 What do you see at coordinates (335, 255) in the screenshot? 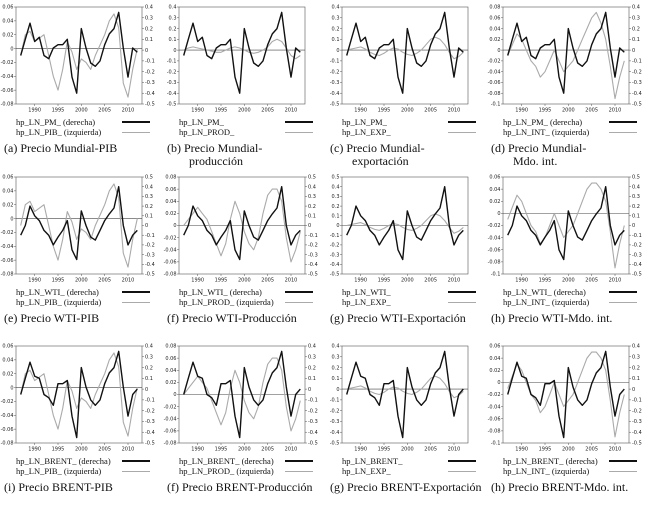
I see `left-tick-label: -0.3` at bounding box center [335, 255].